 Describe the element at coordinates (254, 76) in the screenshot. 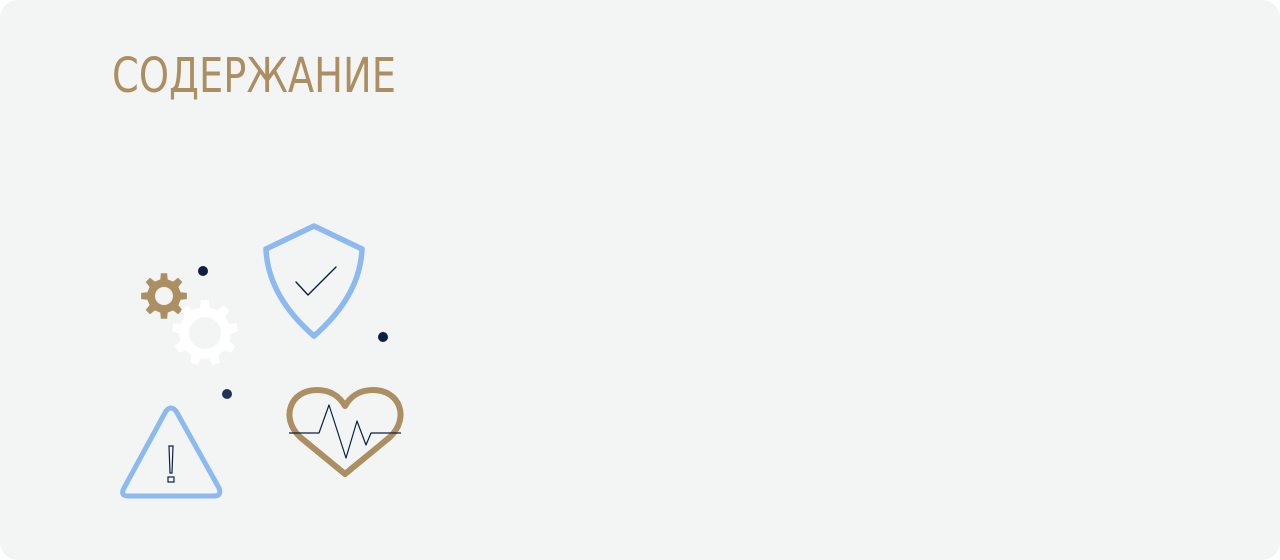

I see `page-title: СОДЕРЖАНИЕ` at that location.